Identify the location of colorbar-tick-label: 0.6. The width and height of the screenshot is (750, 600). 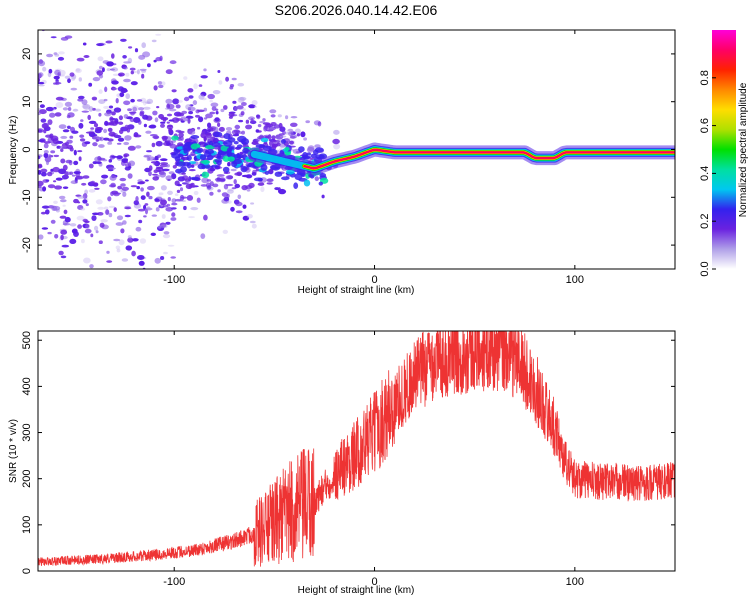
(705, 125).